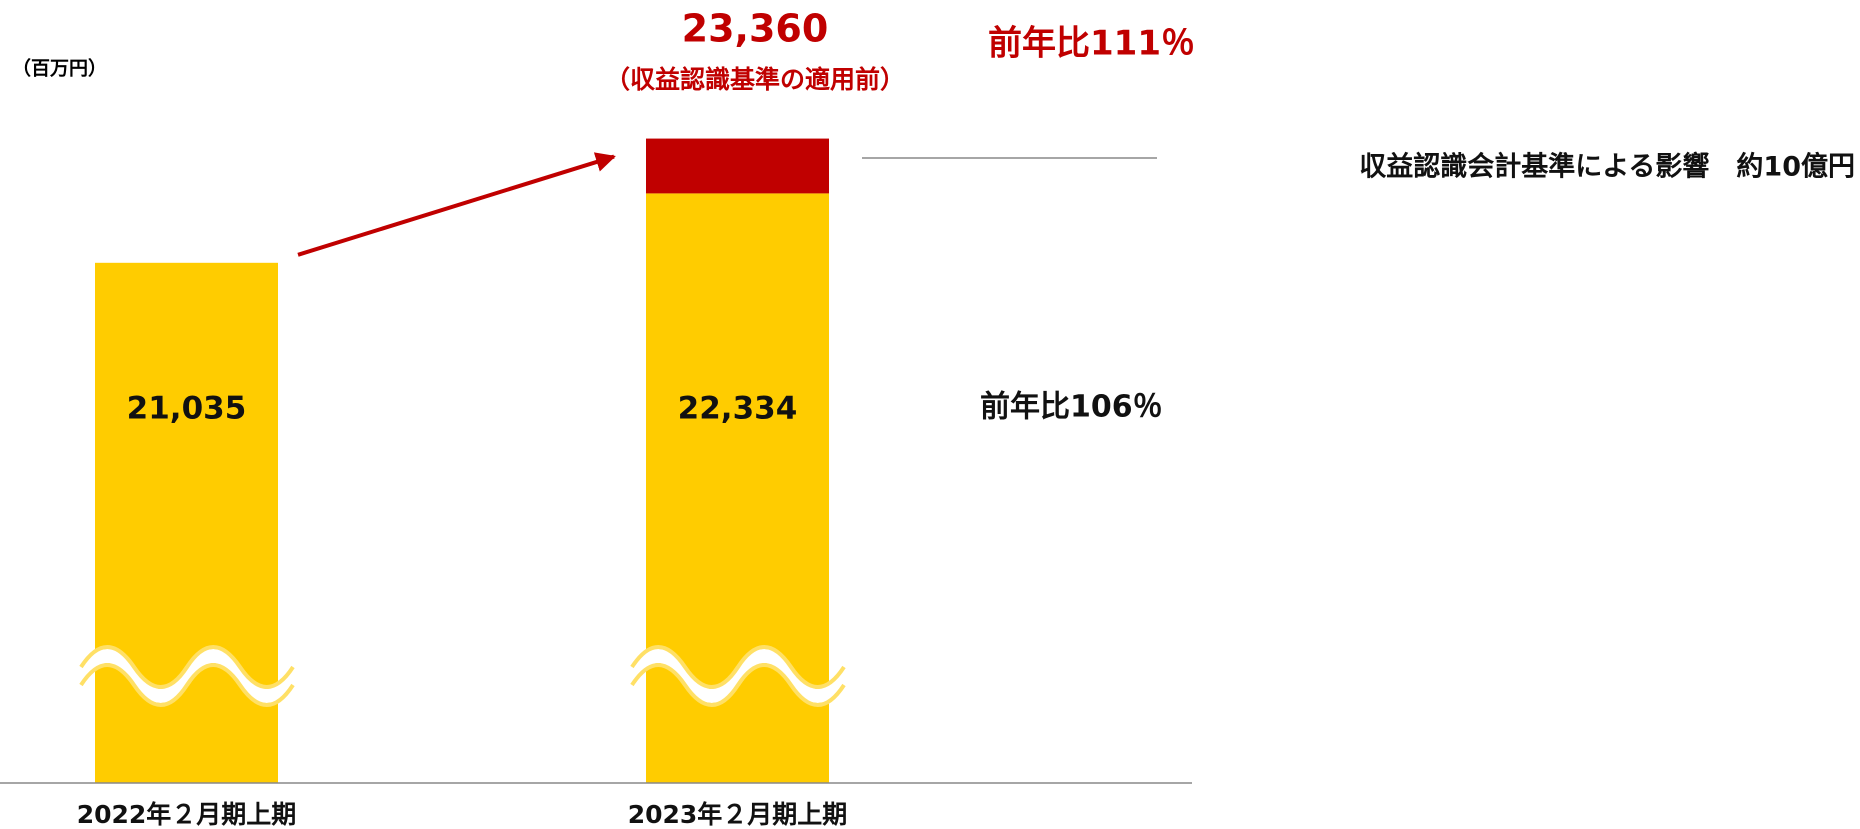 The height and width of the screenshot is (829, 1860). Describe the element at coordinates (755, 79) in the screenshot. I see `total-note: （収益認識基準の適用前）` at that location.